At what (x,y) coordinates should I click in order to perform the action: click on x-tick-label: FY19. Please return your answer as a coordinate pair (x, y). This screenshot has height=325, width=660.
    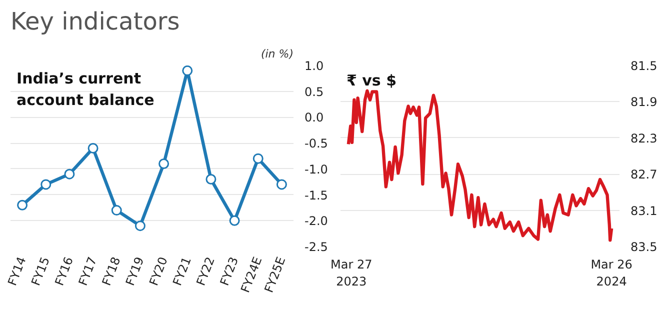
    Looking at the image, I should click on (134, 271).